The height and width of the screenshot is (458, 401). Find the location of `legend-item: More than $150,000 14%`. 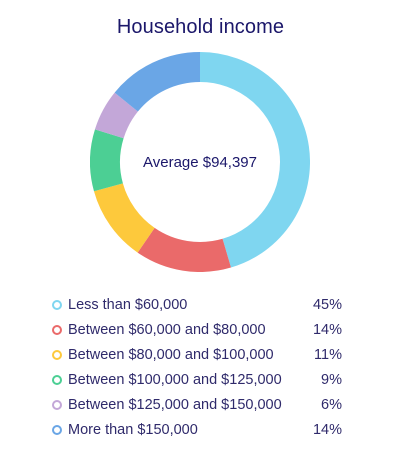

legend-item: More than $150,000 14% is located at coordinates (200, 430).